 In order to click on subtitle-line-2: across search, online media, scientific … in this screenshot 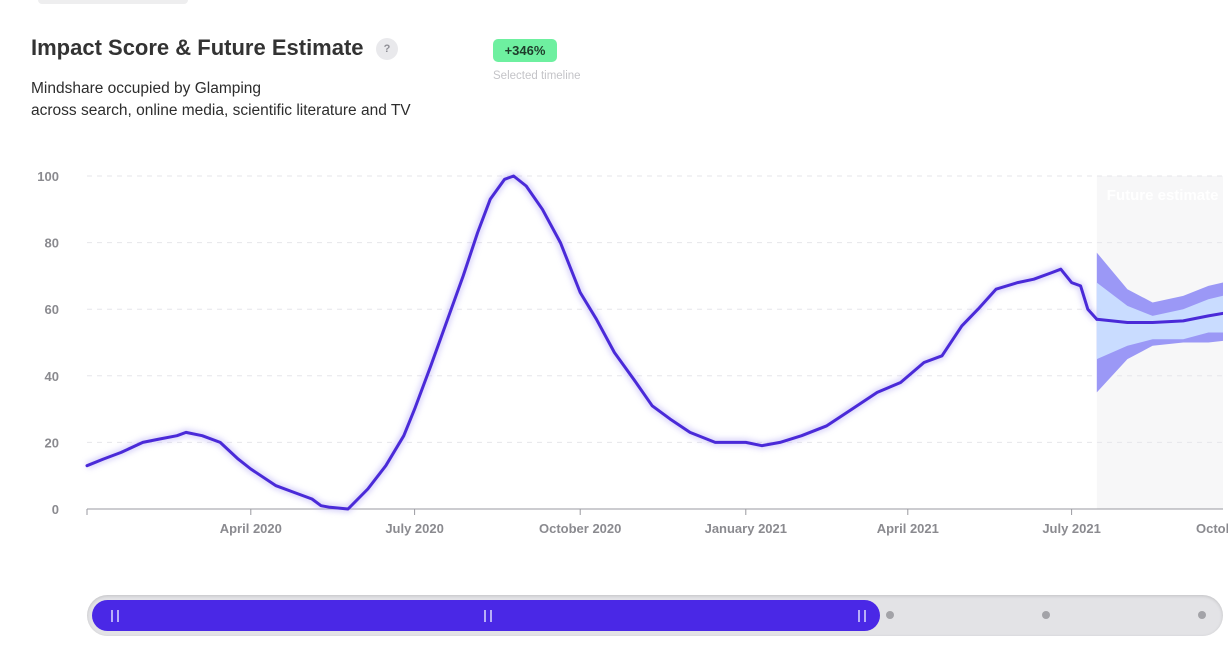, I will do `click(221, 110)`.